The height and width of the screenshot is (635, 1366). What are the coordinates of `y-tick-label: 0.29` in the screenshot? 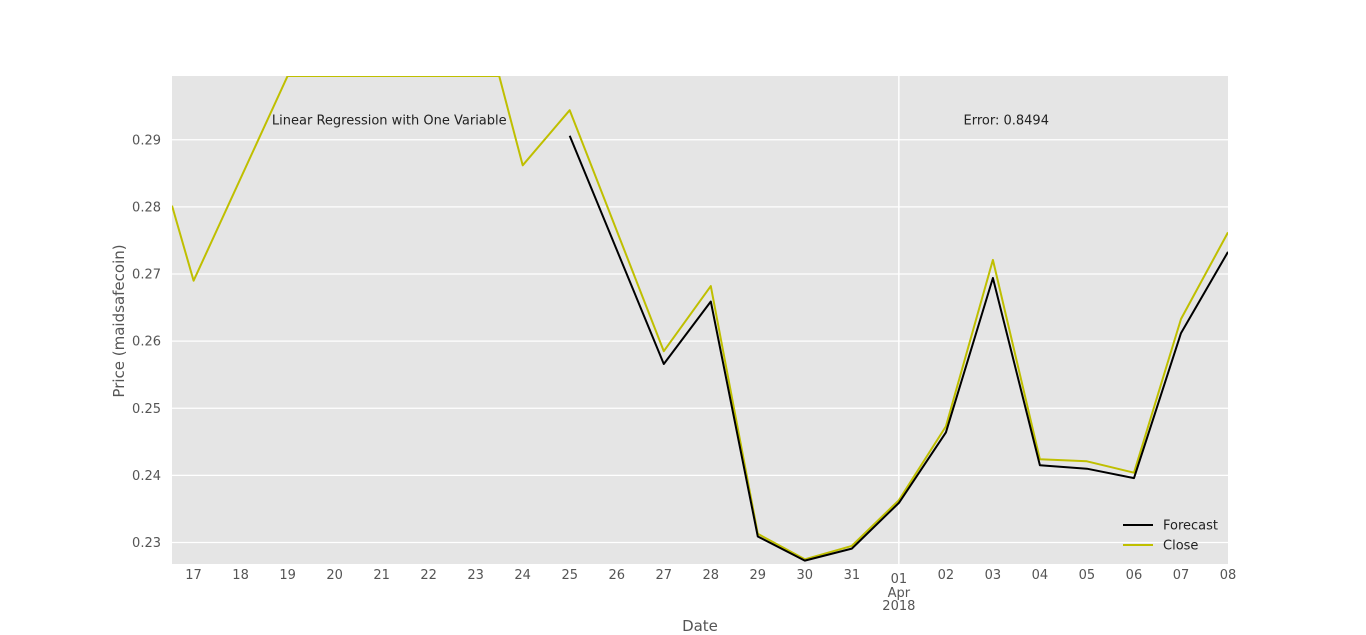 It's located at (146, 140).